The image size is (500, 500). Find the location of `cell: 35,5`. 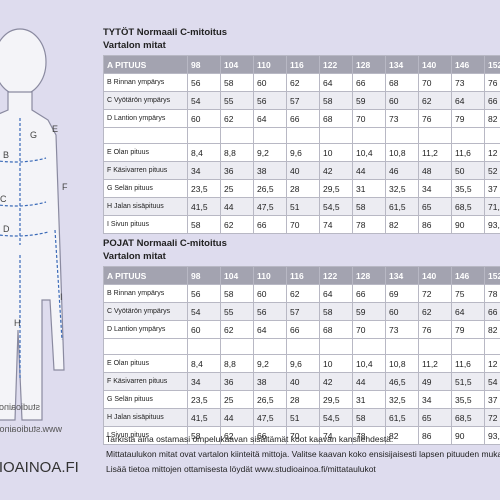

cell: 35,5 is located at coordinates (468, 399).